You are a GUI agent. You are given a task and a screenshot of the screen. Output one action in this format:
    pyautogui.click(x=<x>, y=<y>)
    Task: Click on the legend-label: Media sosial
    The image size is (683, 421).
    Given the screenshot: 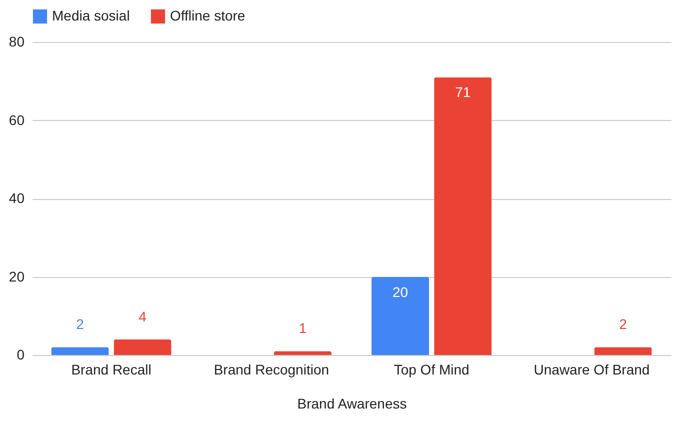 What is the action you would take?
    pyautogui.click(x=91, y=15)
    